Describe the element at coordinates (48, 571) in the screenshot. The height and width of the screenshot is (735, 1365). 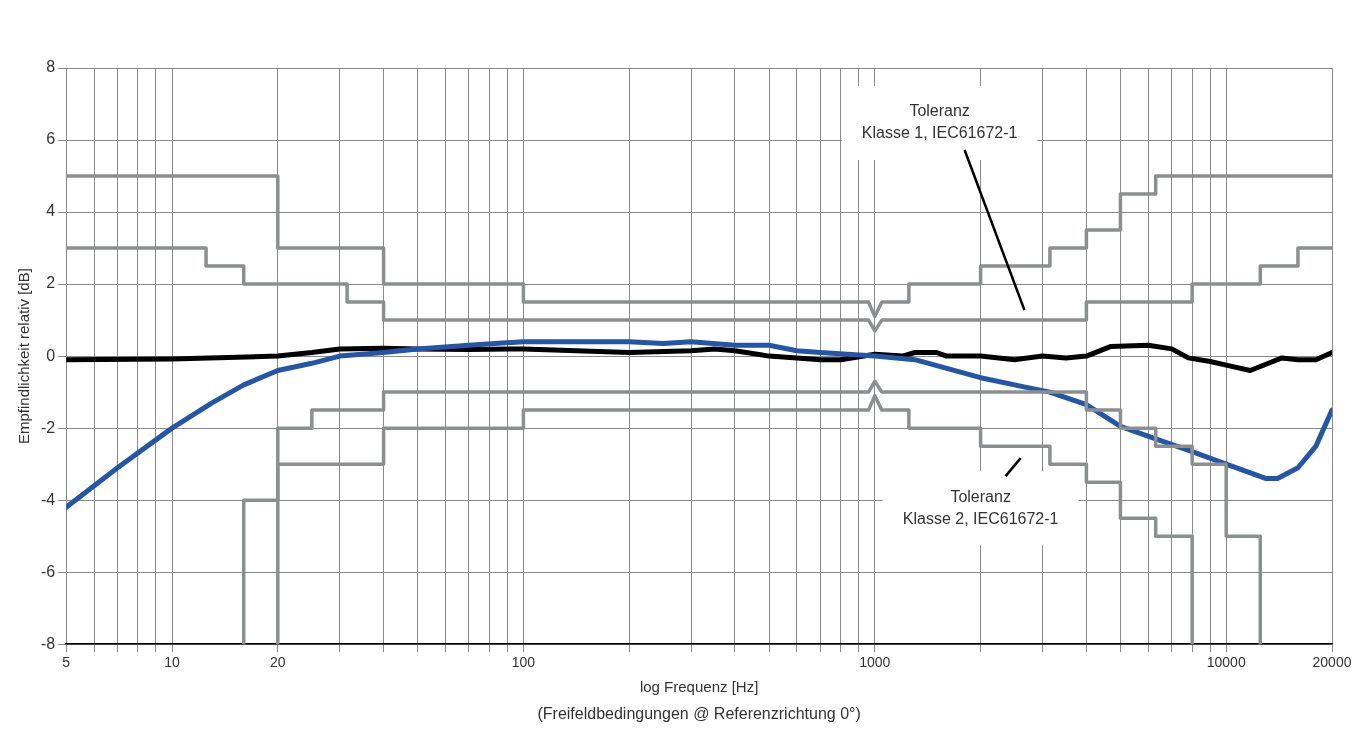
I see `y-tick-label: -6` at that location.